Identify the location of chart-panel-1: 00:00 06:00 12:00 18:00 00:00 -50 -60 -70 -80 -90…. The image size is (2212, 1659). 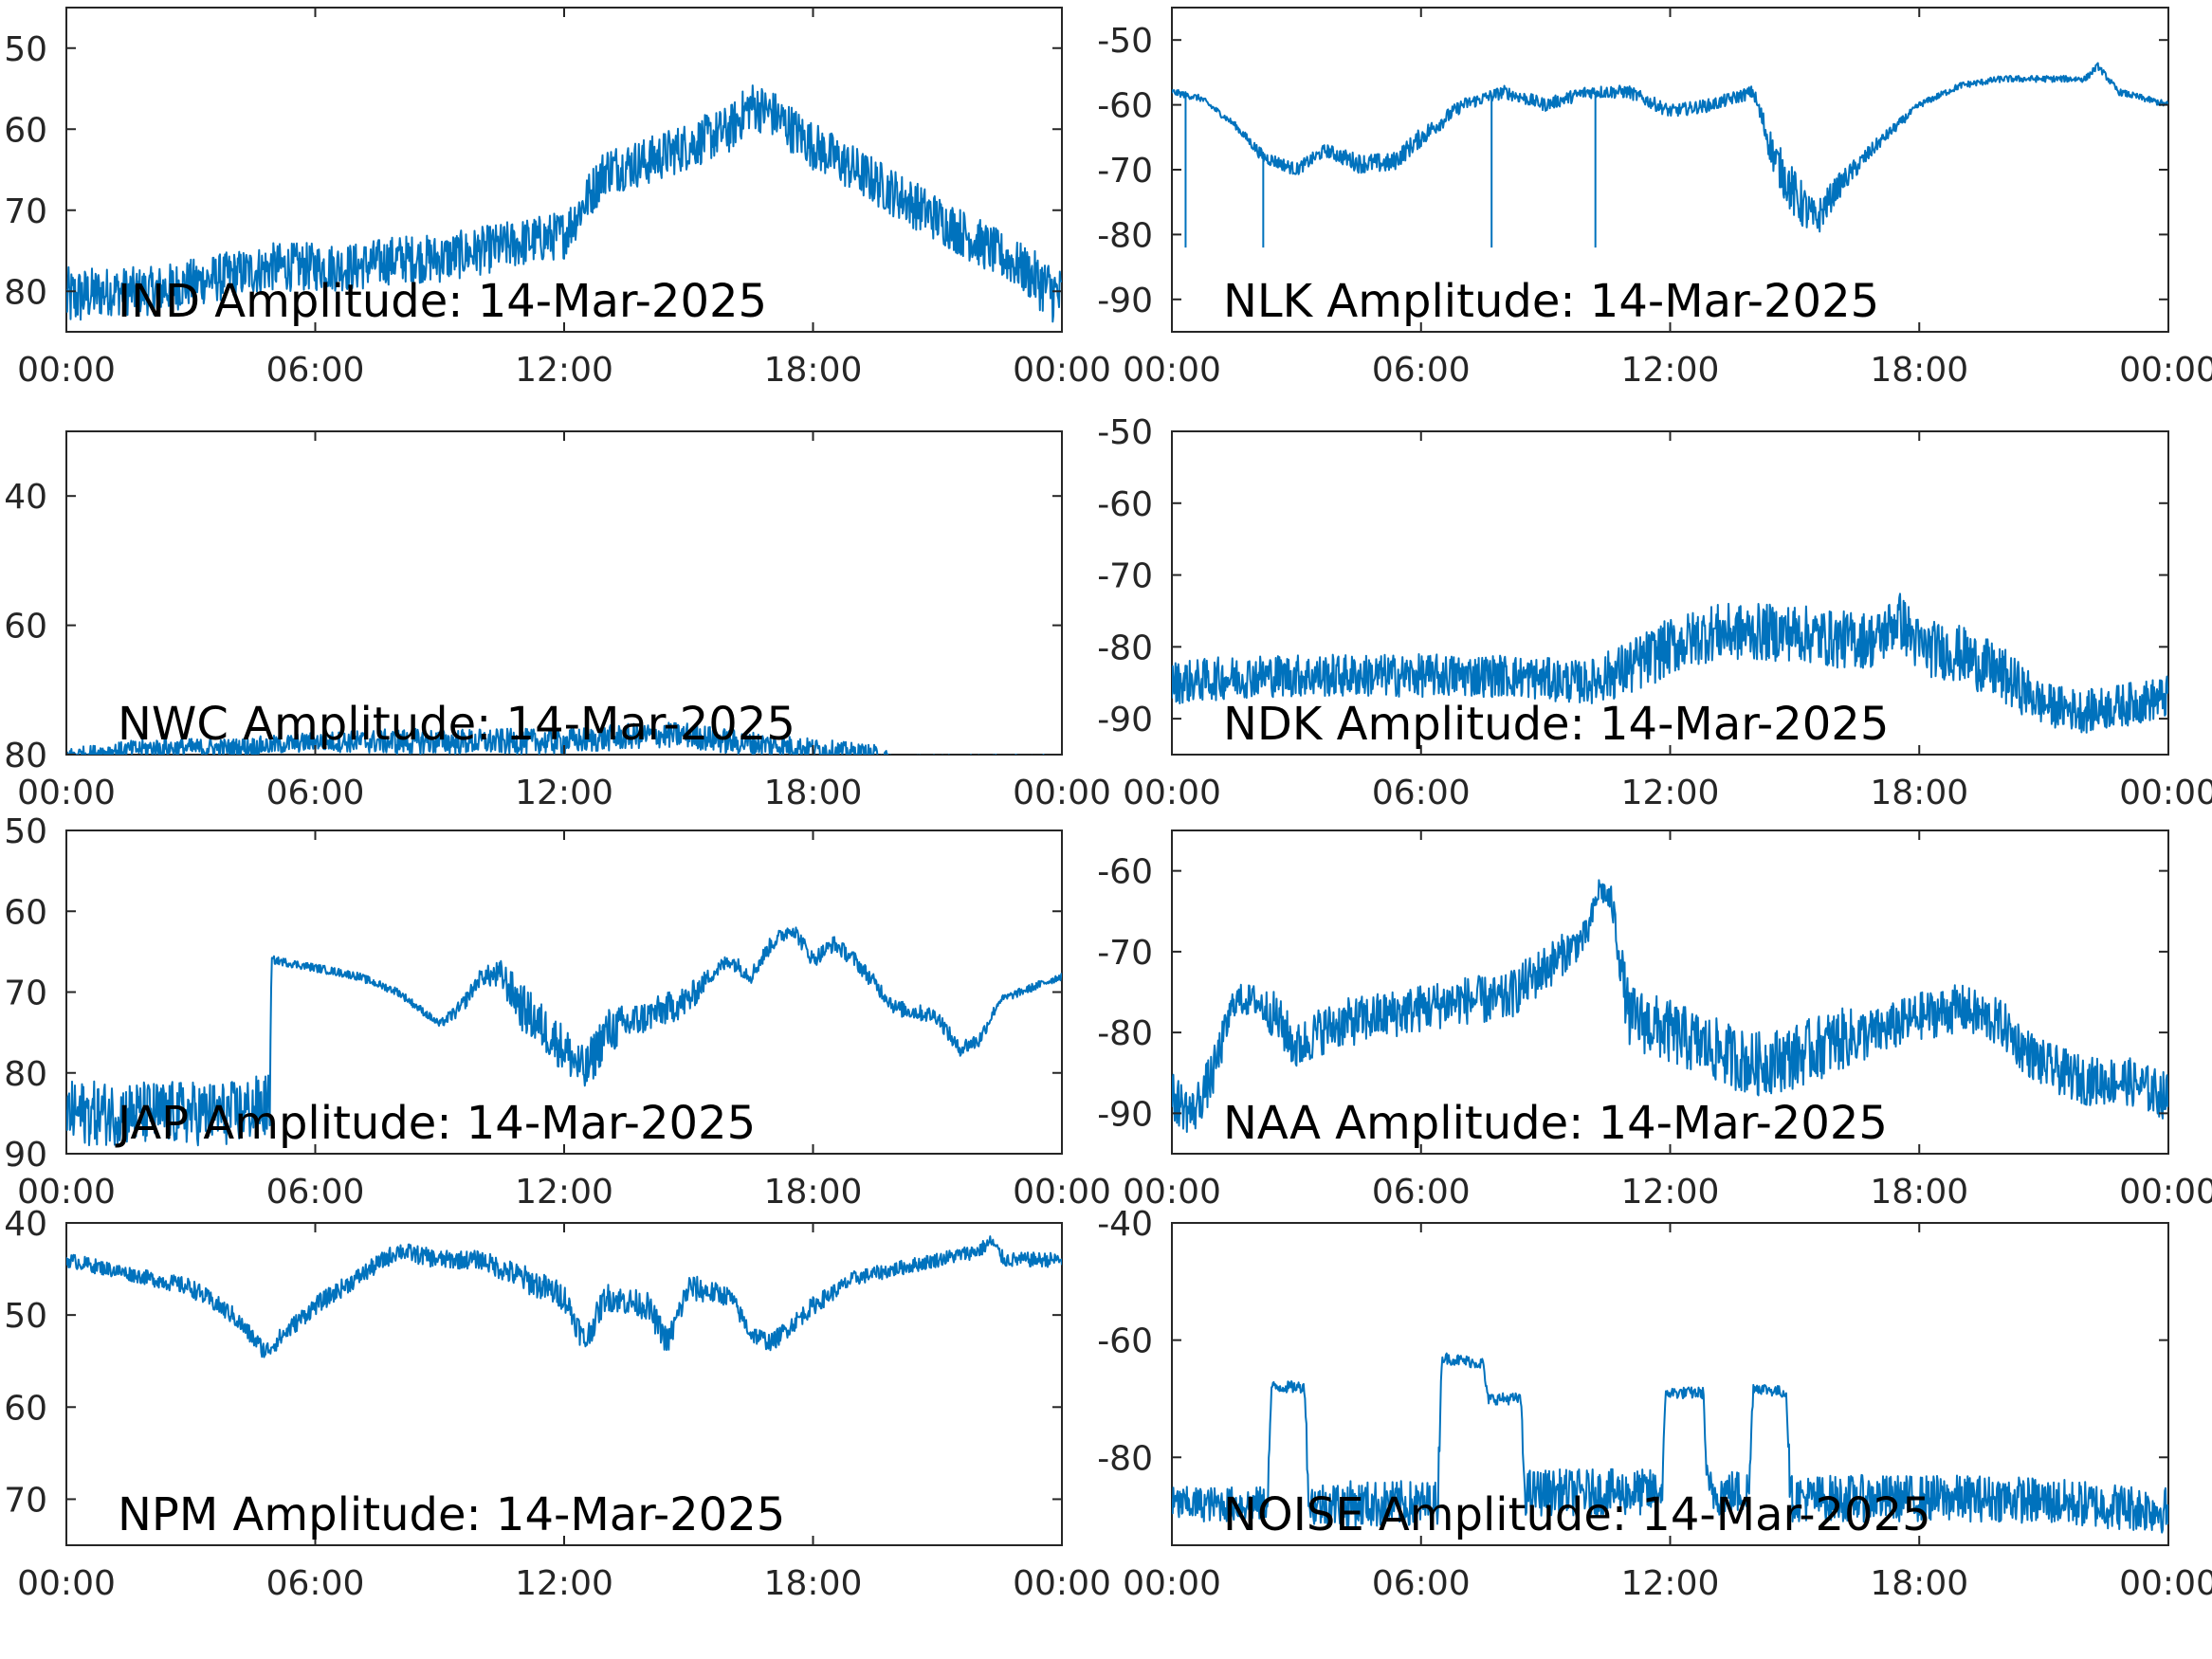
(1654, 198).